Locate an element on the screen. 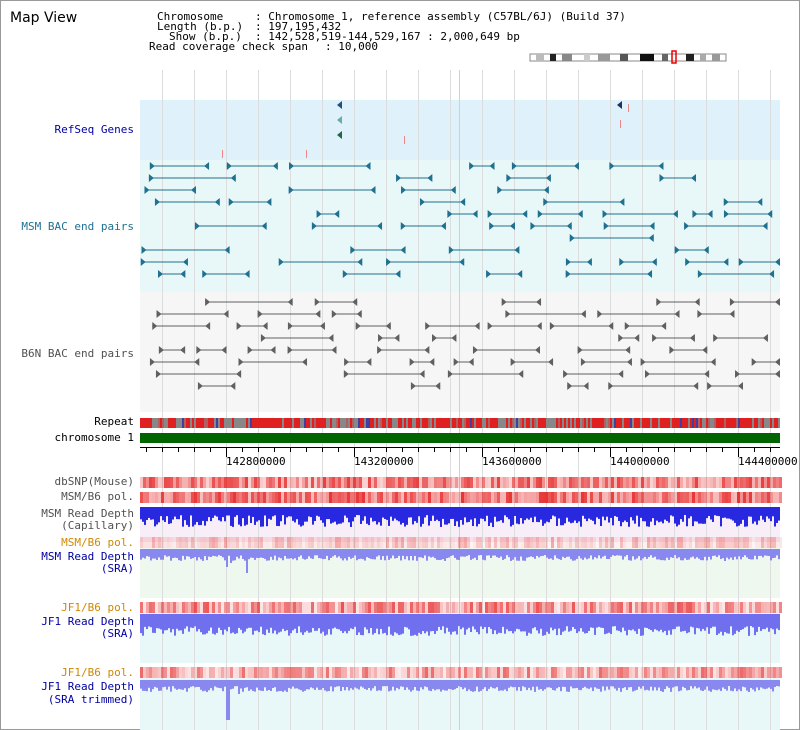 Image resolution: width=800 pixels, height=730 pixels. msm-bac-label: MSM BAC end pairs is located at coordinates (77, 226).